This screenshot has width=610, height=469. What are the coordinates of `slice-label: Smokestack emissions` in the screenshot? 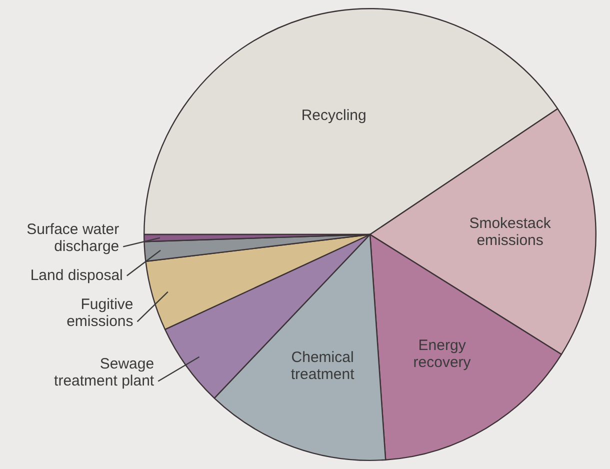 It's located at (510, 231).